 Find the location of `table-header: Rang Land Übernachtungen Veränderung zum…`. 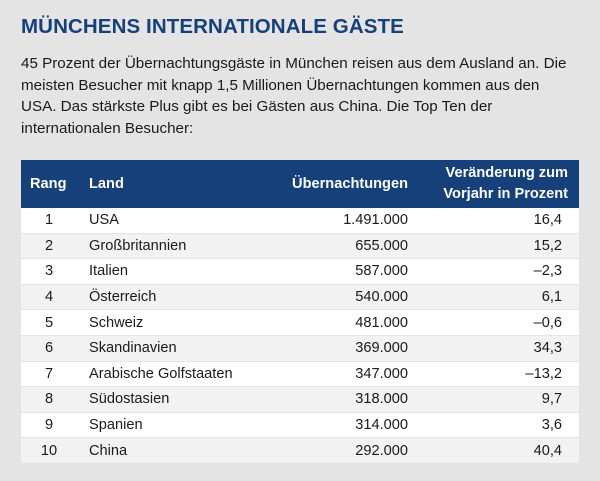

table-header: Rang Land Übernachtungen Veränderung zum… is located at coordinates (300, 184).